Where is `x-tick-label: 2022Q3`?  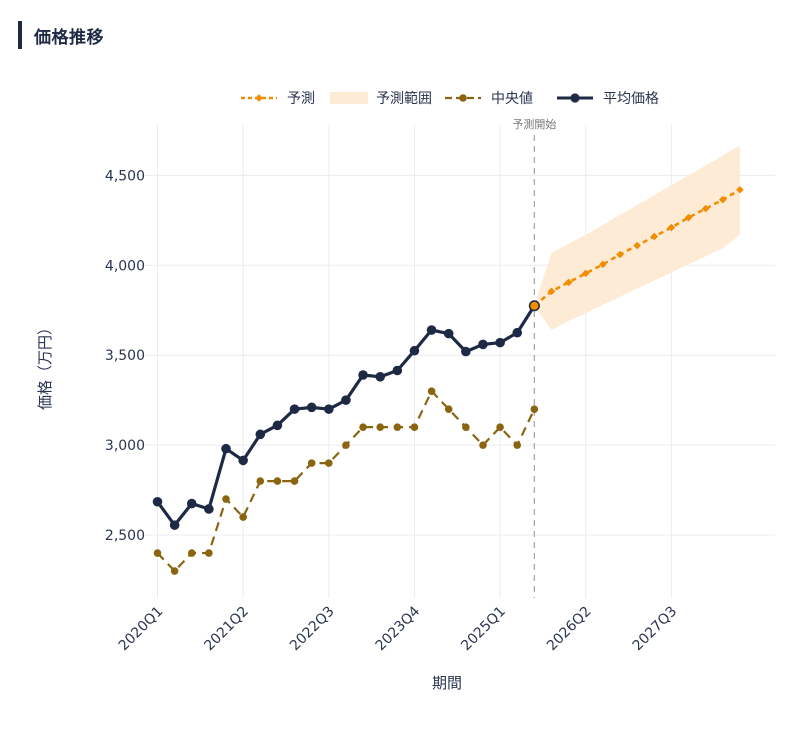 x-tick-label: 2022Q3 is located at coordinates (312, 629).